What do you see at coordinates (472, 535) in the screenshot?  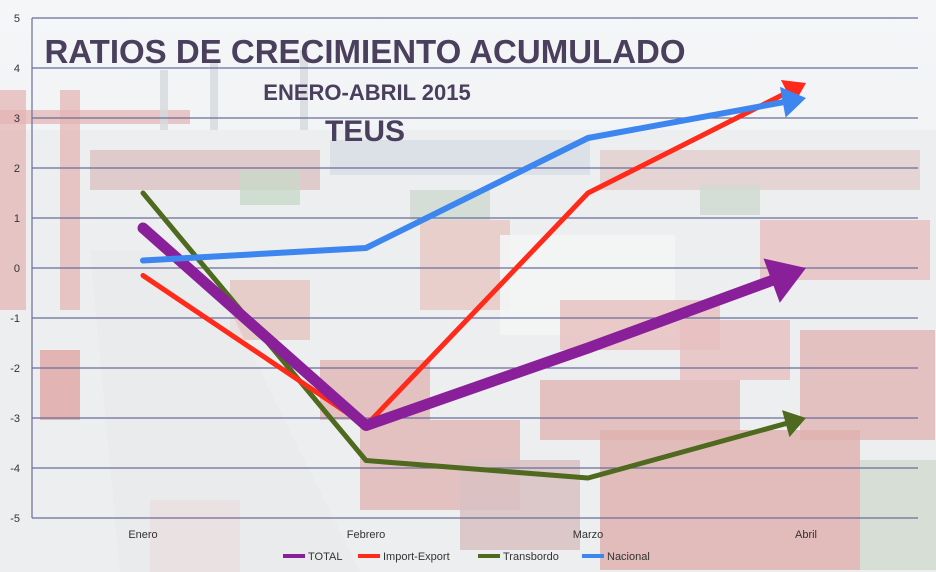 I see `x-axis-tick-labels: Enero Febrero Marzo Abril` at bounding box center [472, 535].